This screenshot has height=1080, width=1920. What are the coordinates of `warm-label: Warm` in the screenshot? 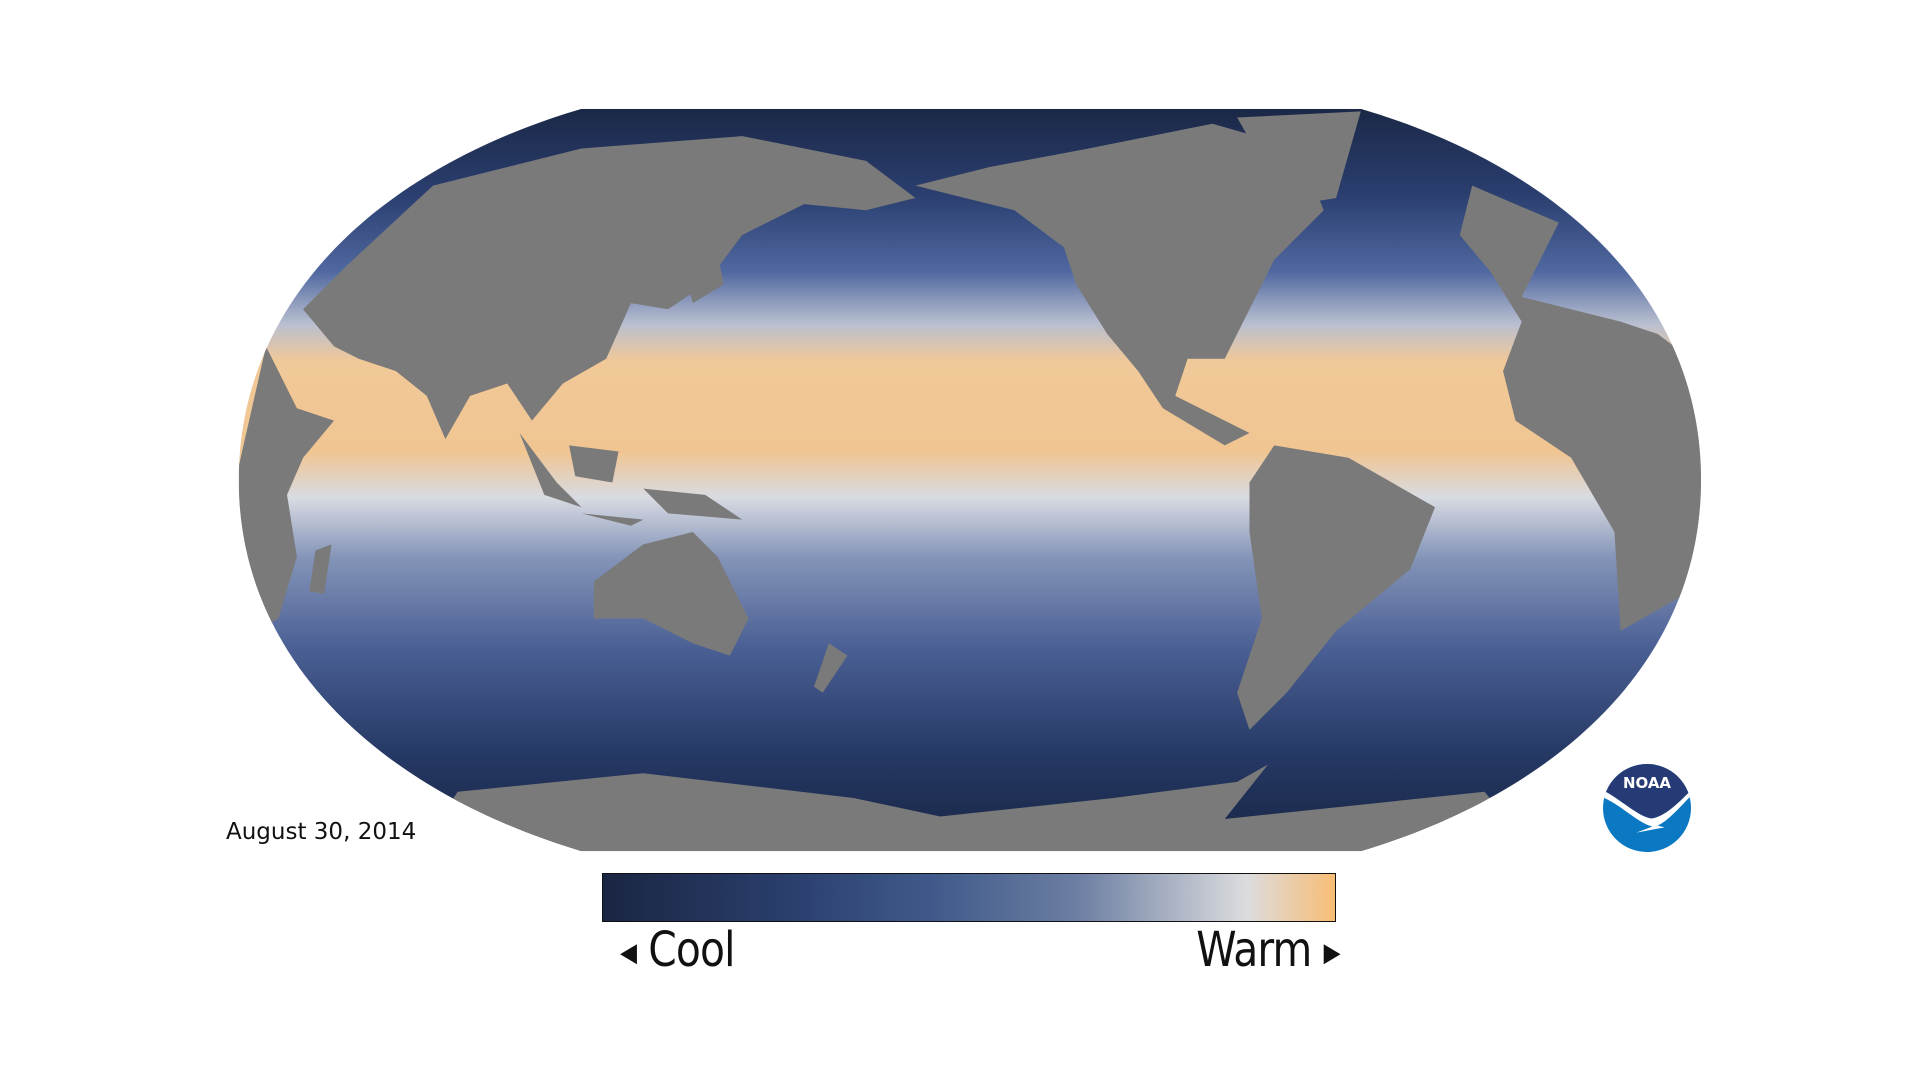 It's located at (1254, 950).